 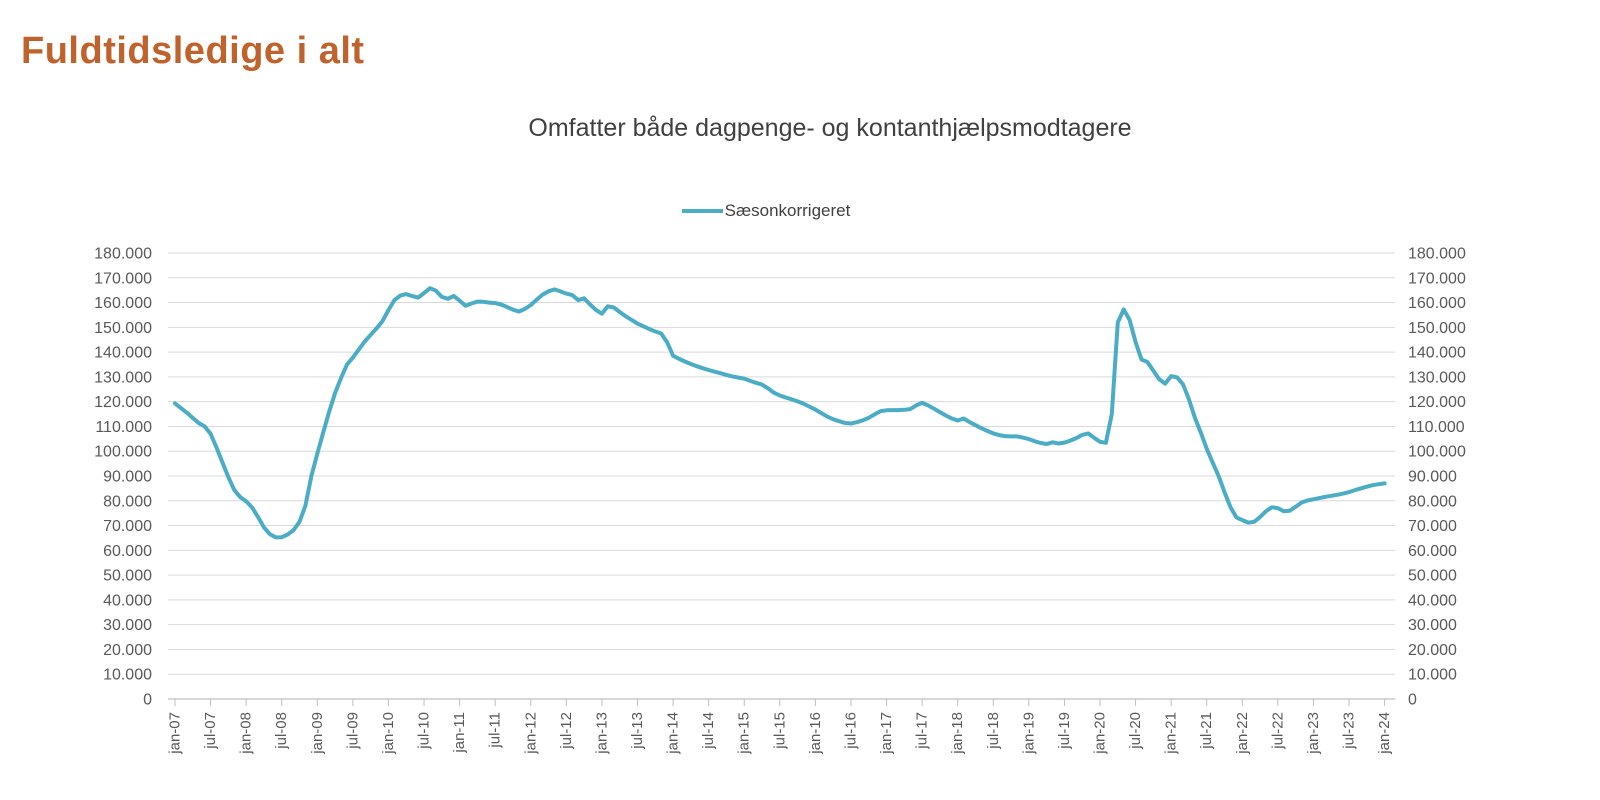 What do you see at coordinates (127, 501) in the screenshot?
I see `y-tick-label-left: 80.000` at bounding box center [127, 501].